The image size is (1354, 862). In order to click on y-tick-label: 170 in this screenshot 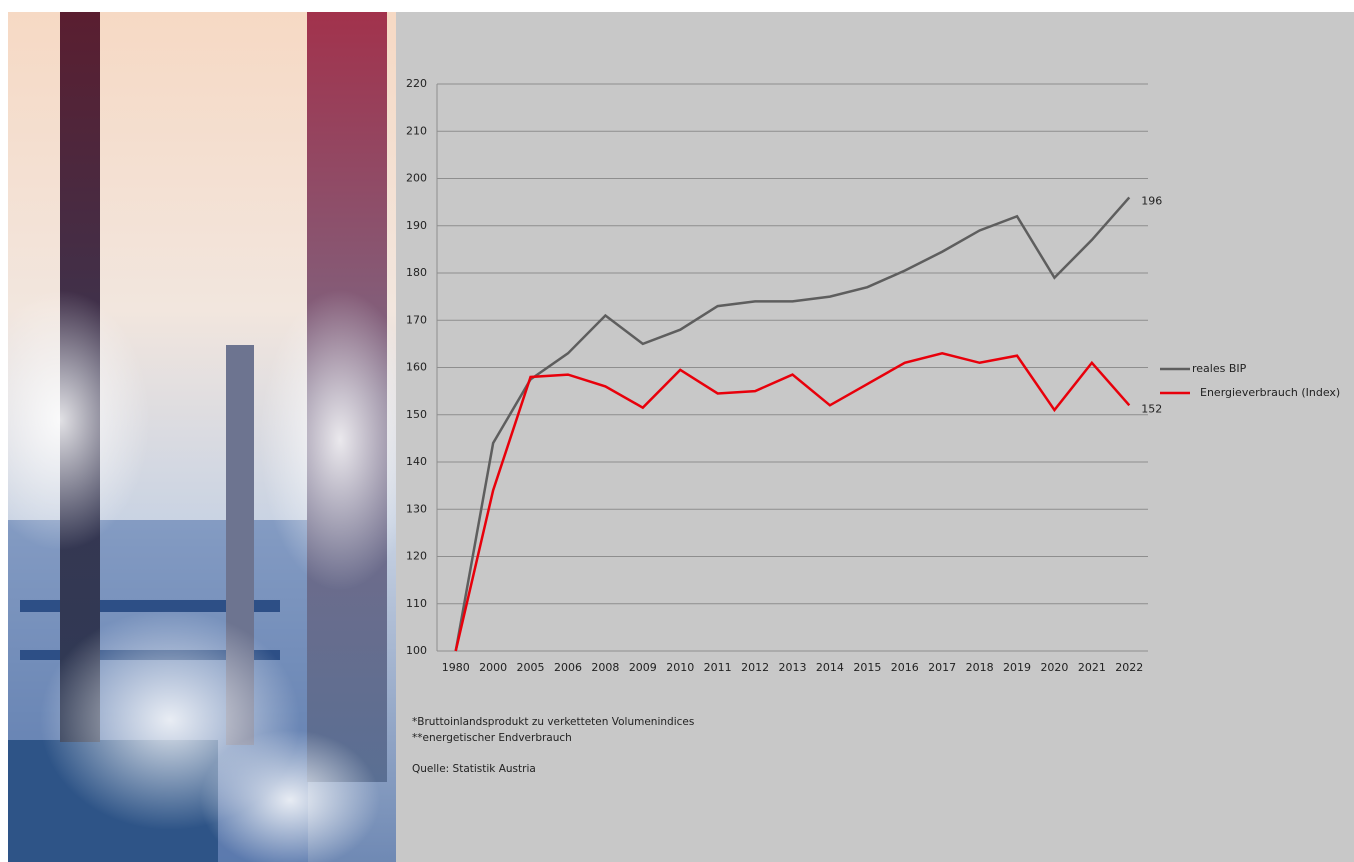, I will do `click(416, 319)`.